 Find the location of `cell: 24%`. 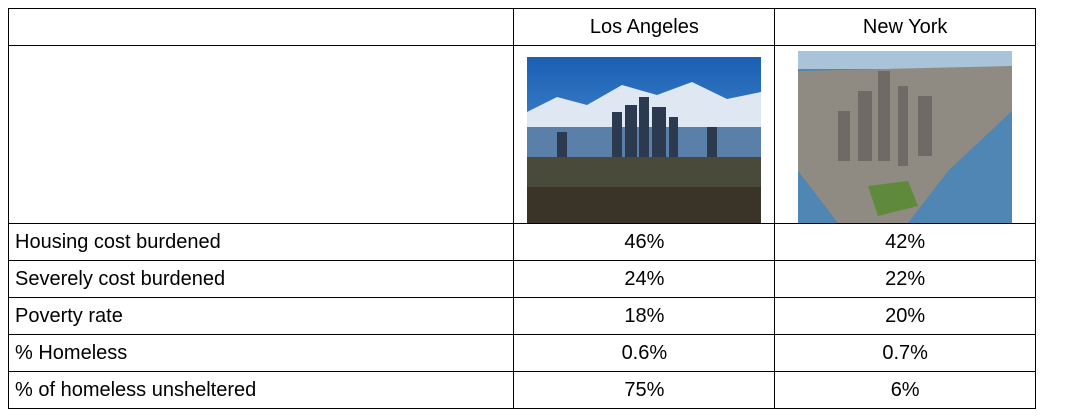

cell: 24% is located at coordinates (644, 279).